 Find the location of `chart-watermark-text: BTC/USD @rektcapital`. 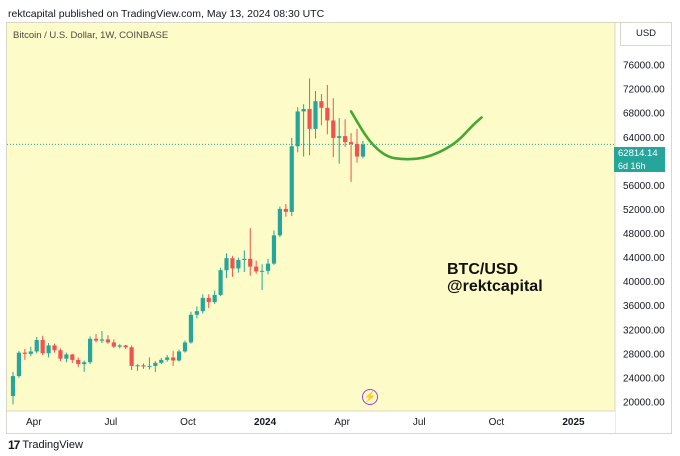

chart-watermark-text: BTC/USD @rektcapital is located at coordinates (495, 278).